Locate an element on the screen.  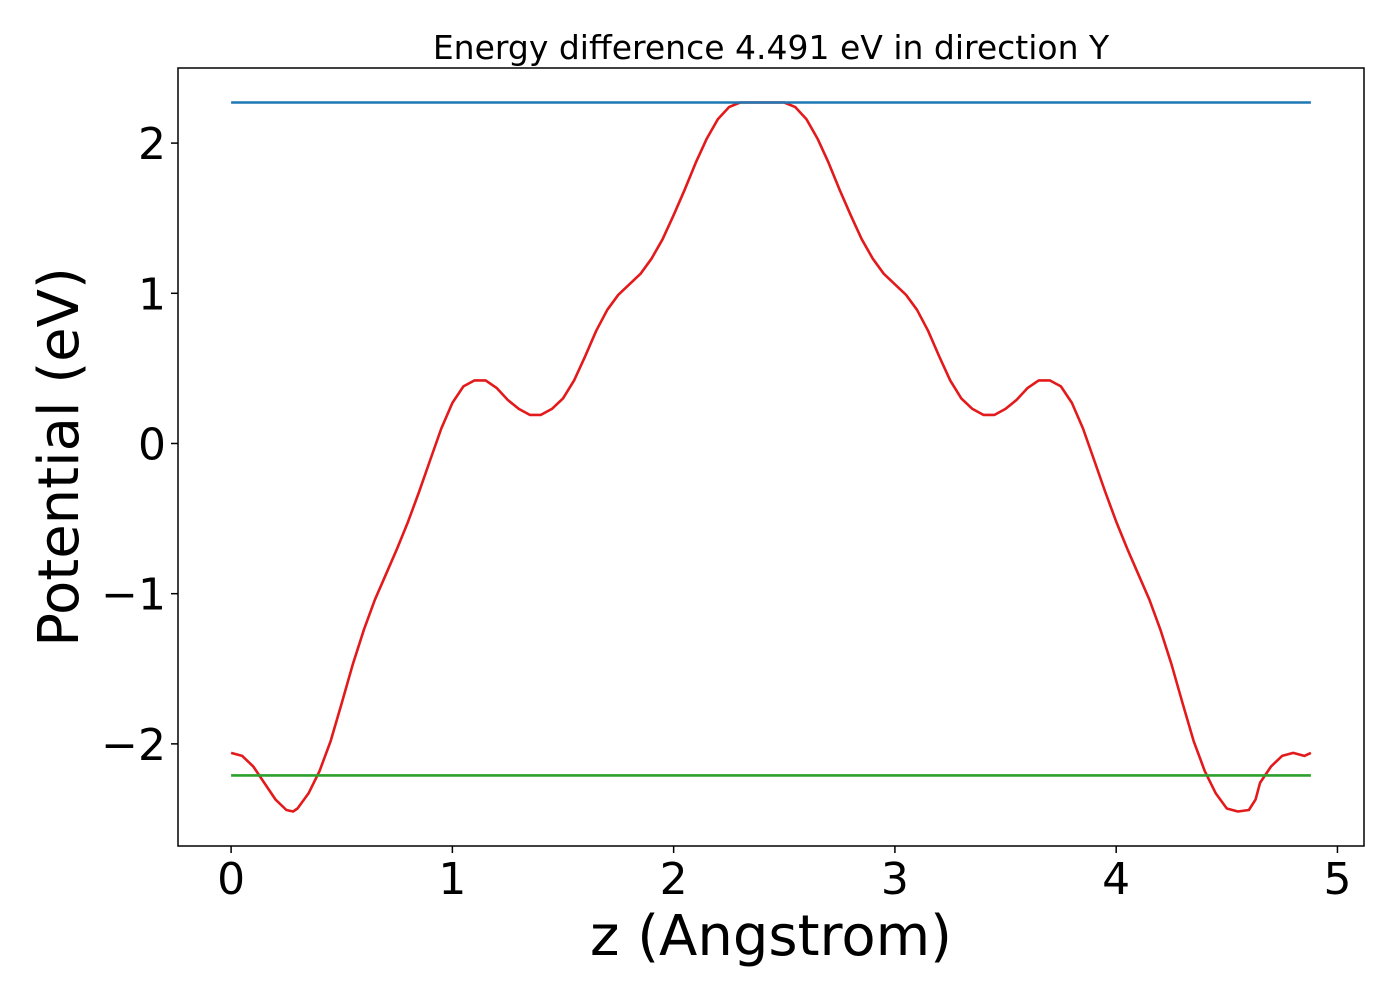
y-tick-label: −1 is located at coordinates (133, 595).